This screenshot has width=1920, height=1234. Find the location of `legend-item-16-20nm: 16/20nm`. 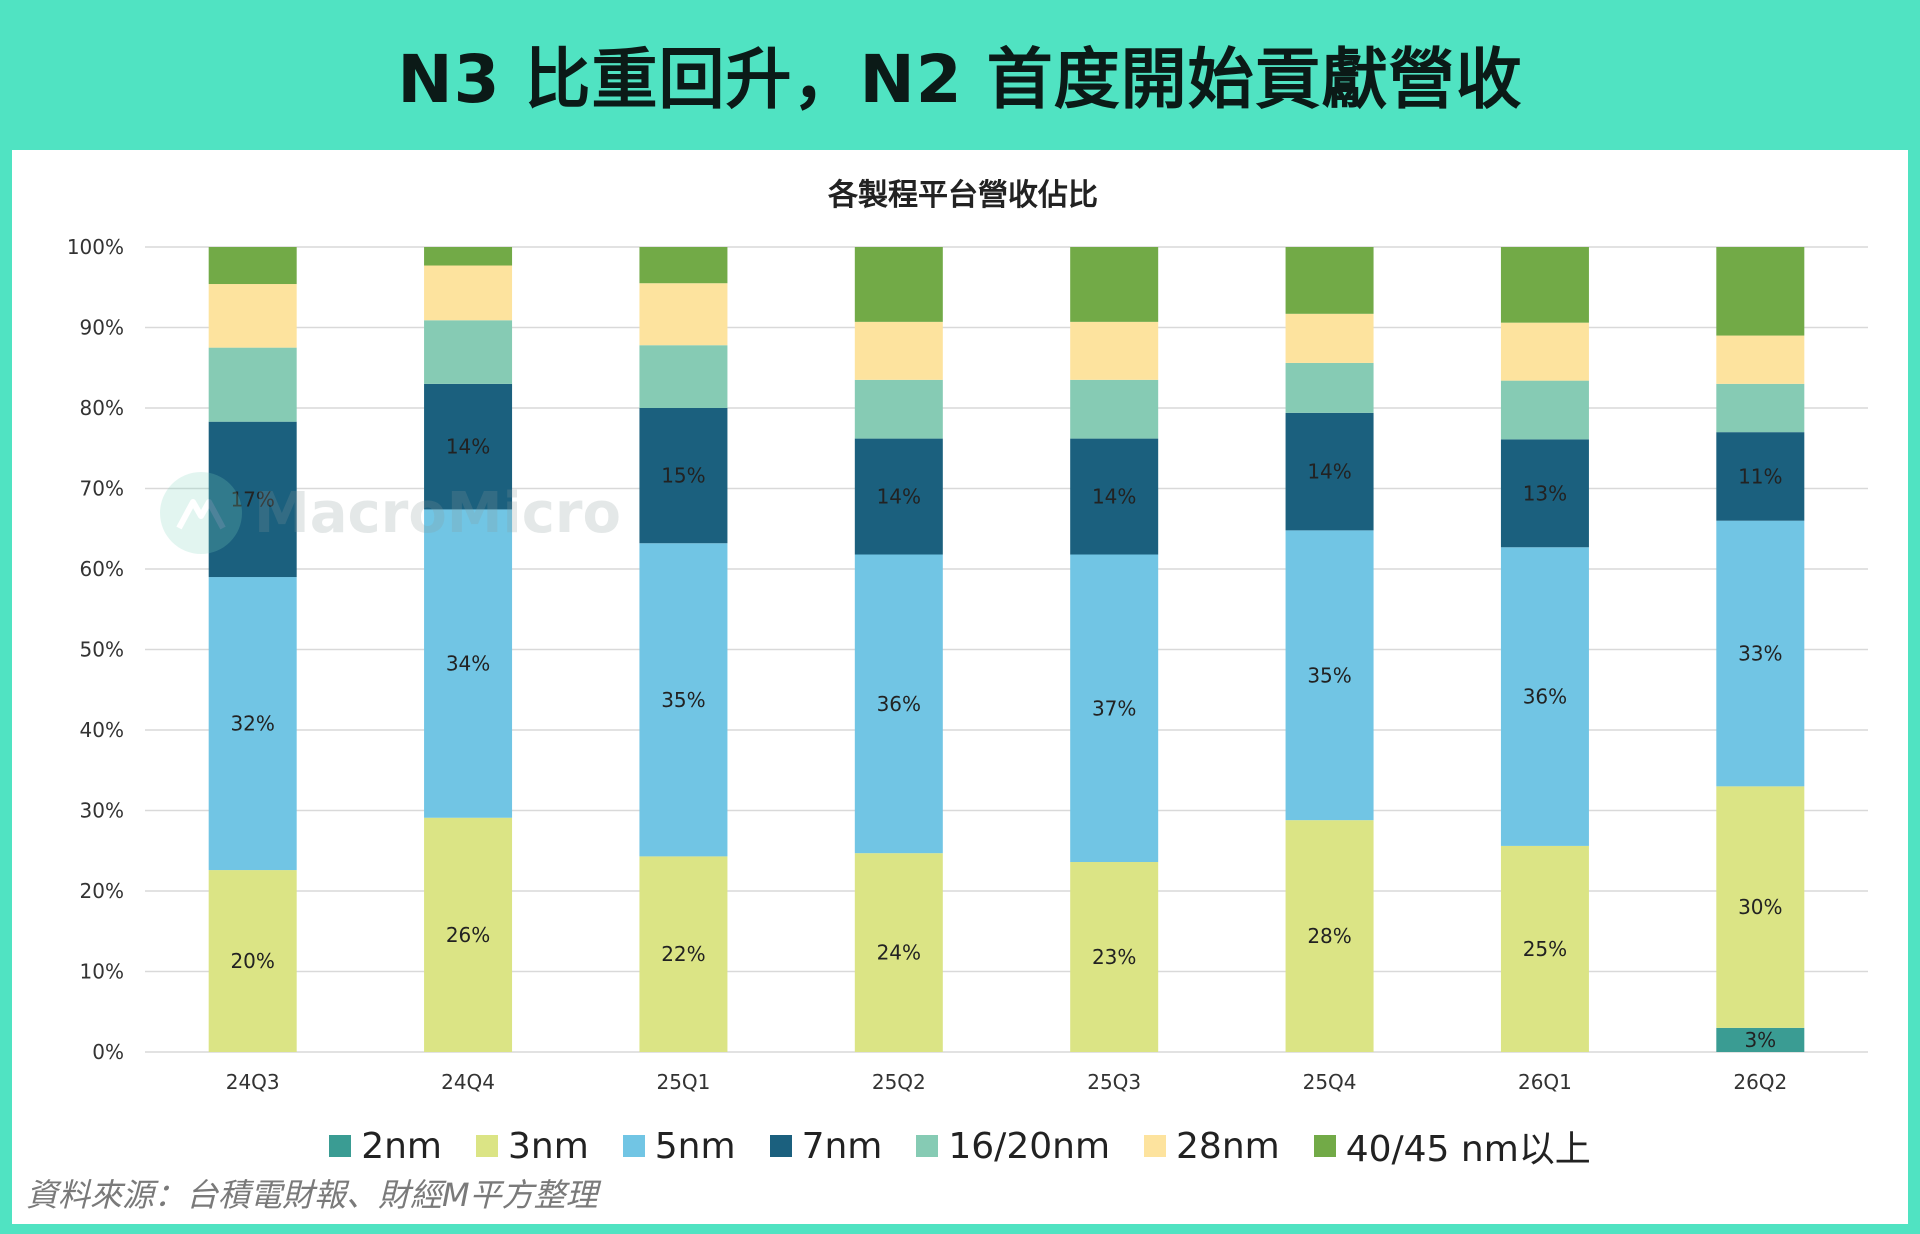

legend-item-16-20nm: 16/20nm is located at coordinates (1013, 1146).